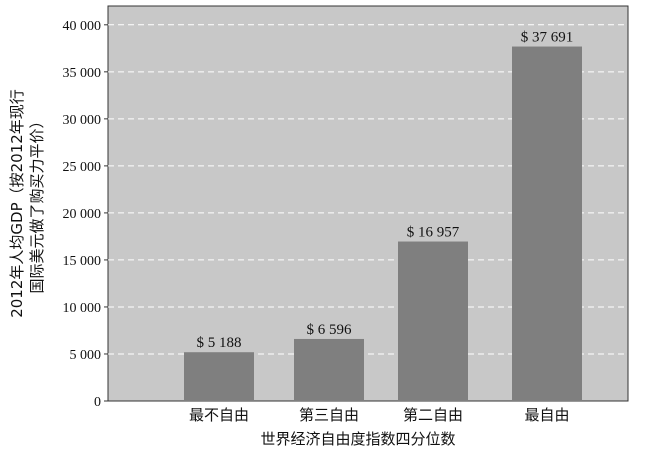 This screenshot has width=658, height=450. I want to click on x-category-label: 最自由, so click(546, 415).